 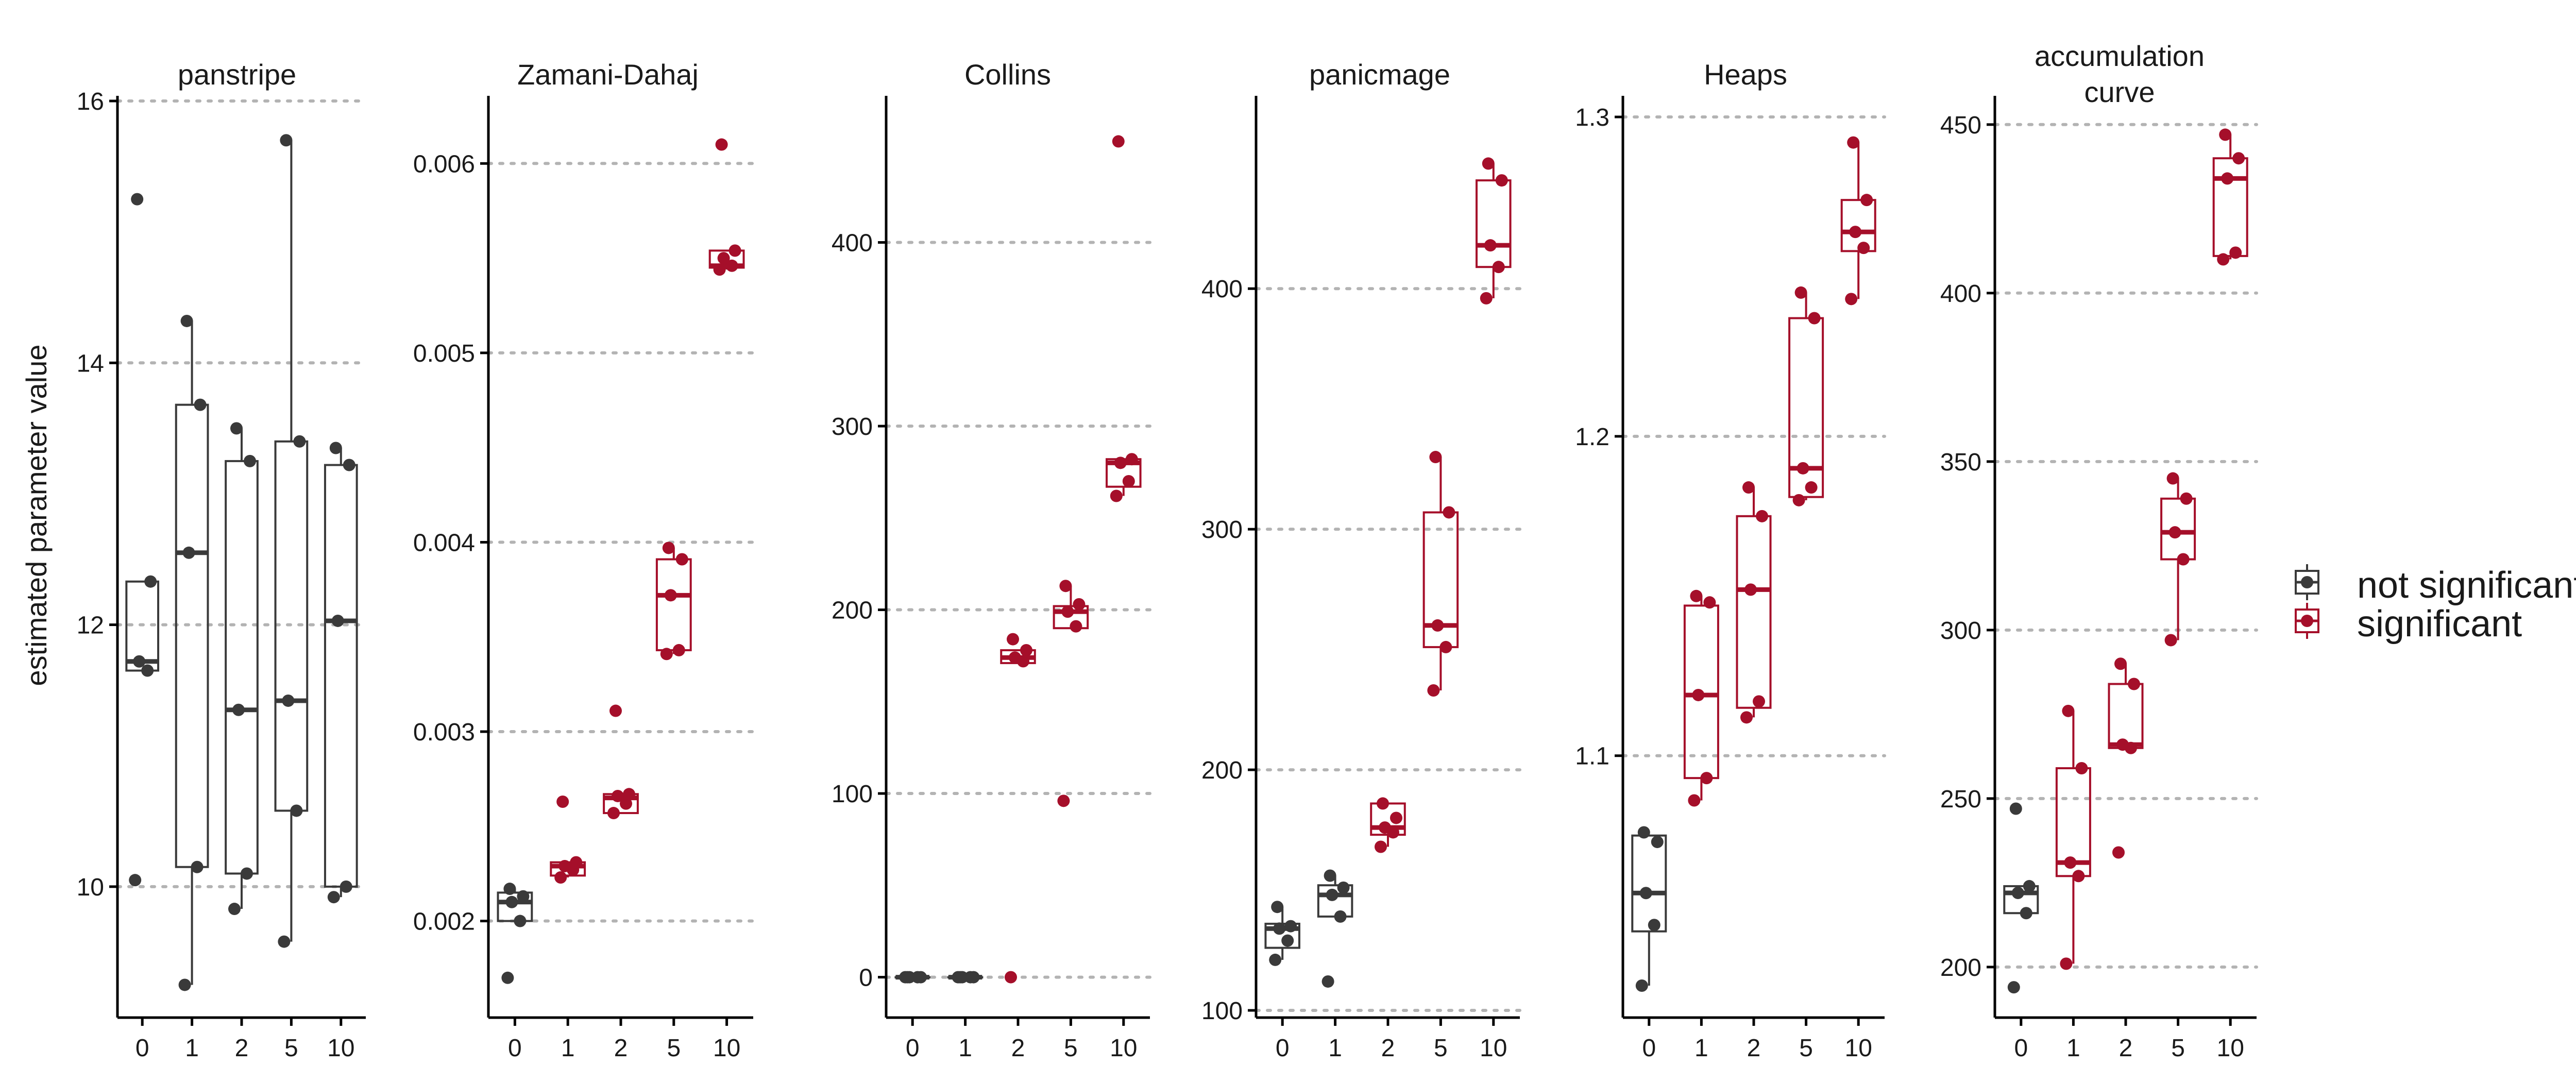 I want to click on x-tick-label: 0, so click(x=142, y=1048).